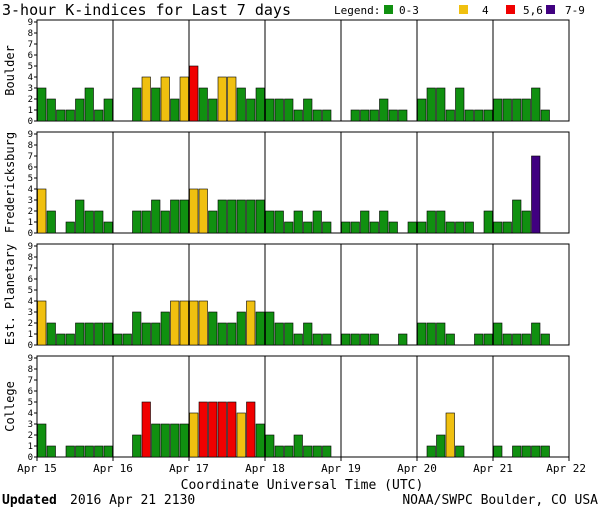 This screenshot has height=510, width=600. Describe the element at coordinates (30, 34) in the screenshot. I see `y-tick-label: 8` at that location.